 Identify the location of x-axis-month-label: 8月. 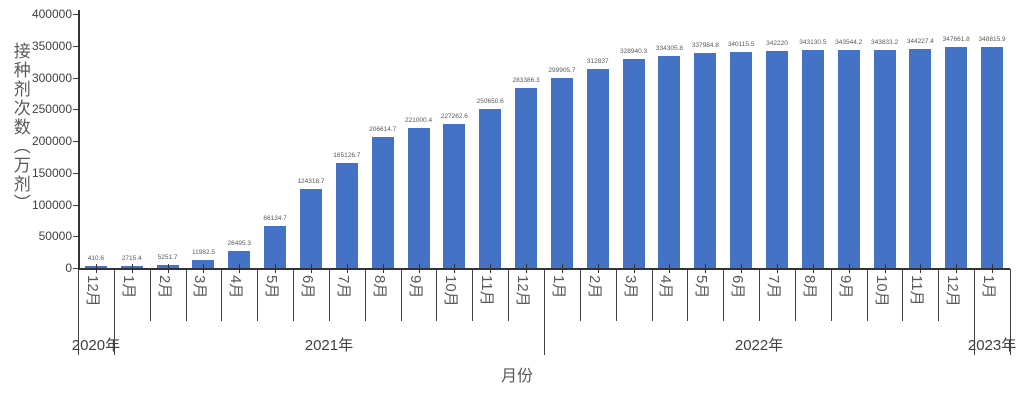
(379, 287).